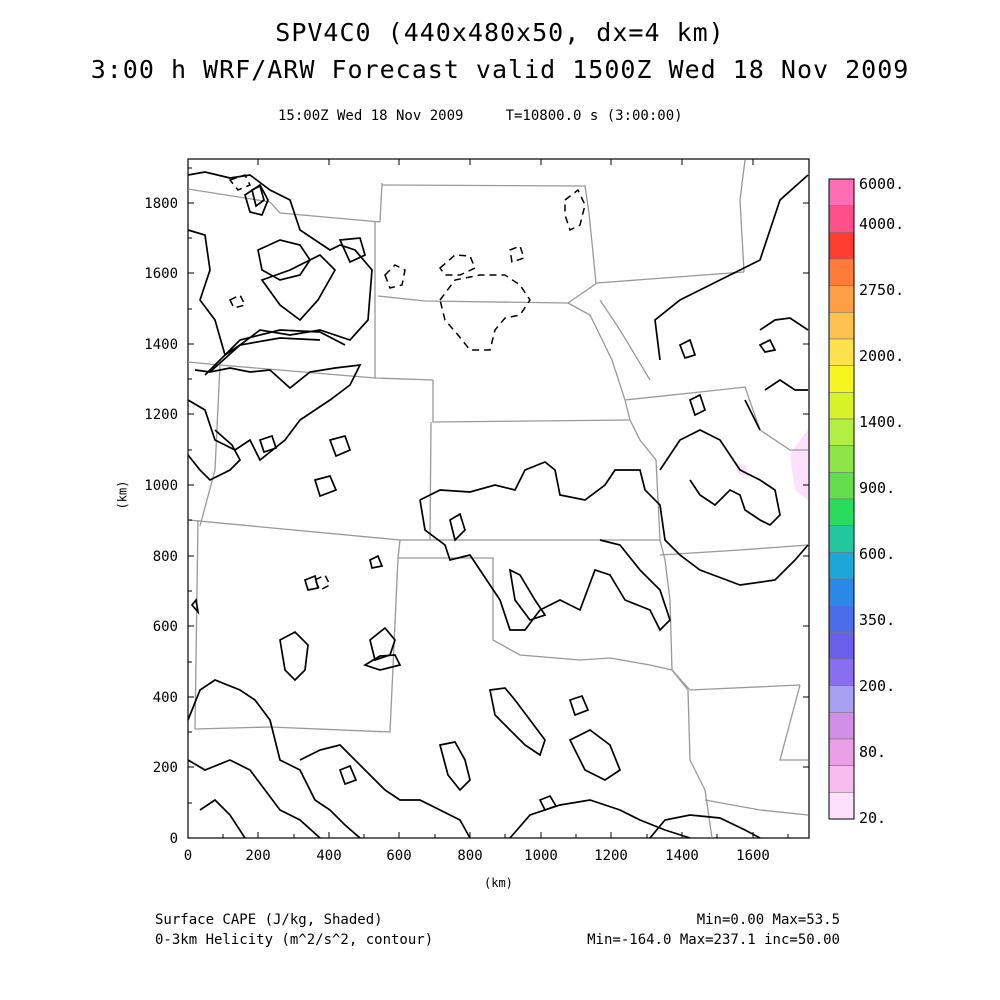 The image size is (1000, 1000). Describe the element at coordinates (877, 488) in the screenshot. I see `colorbar-label: 900.` at that location.